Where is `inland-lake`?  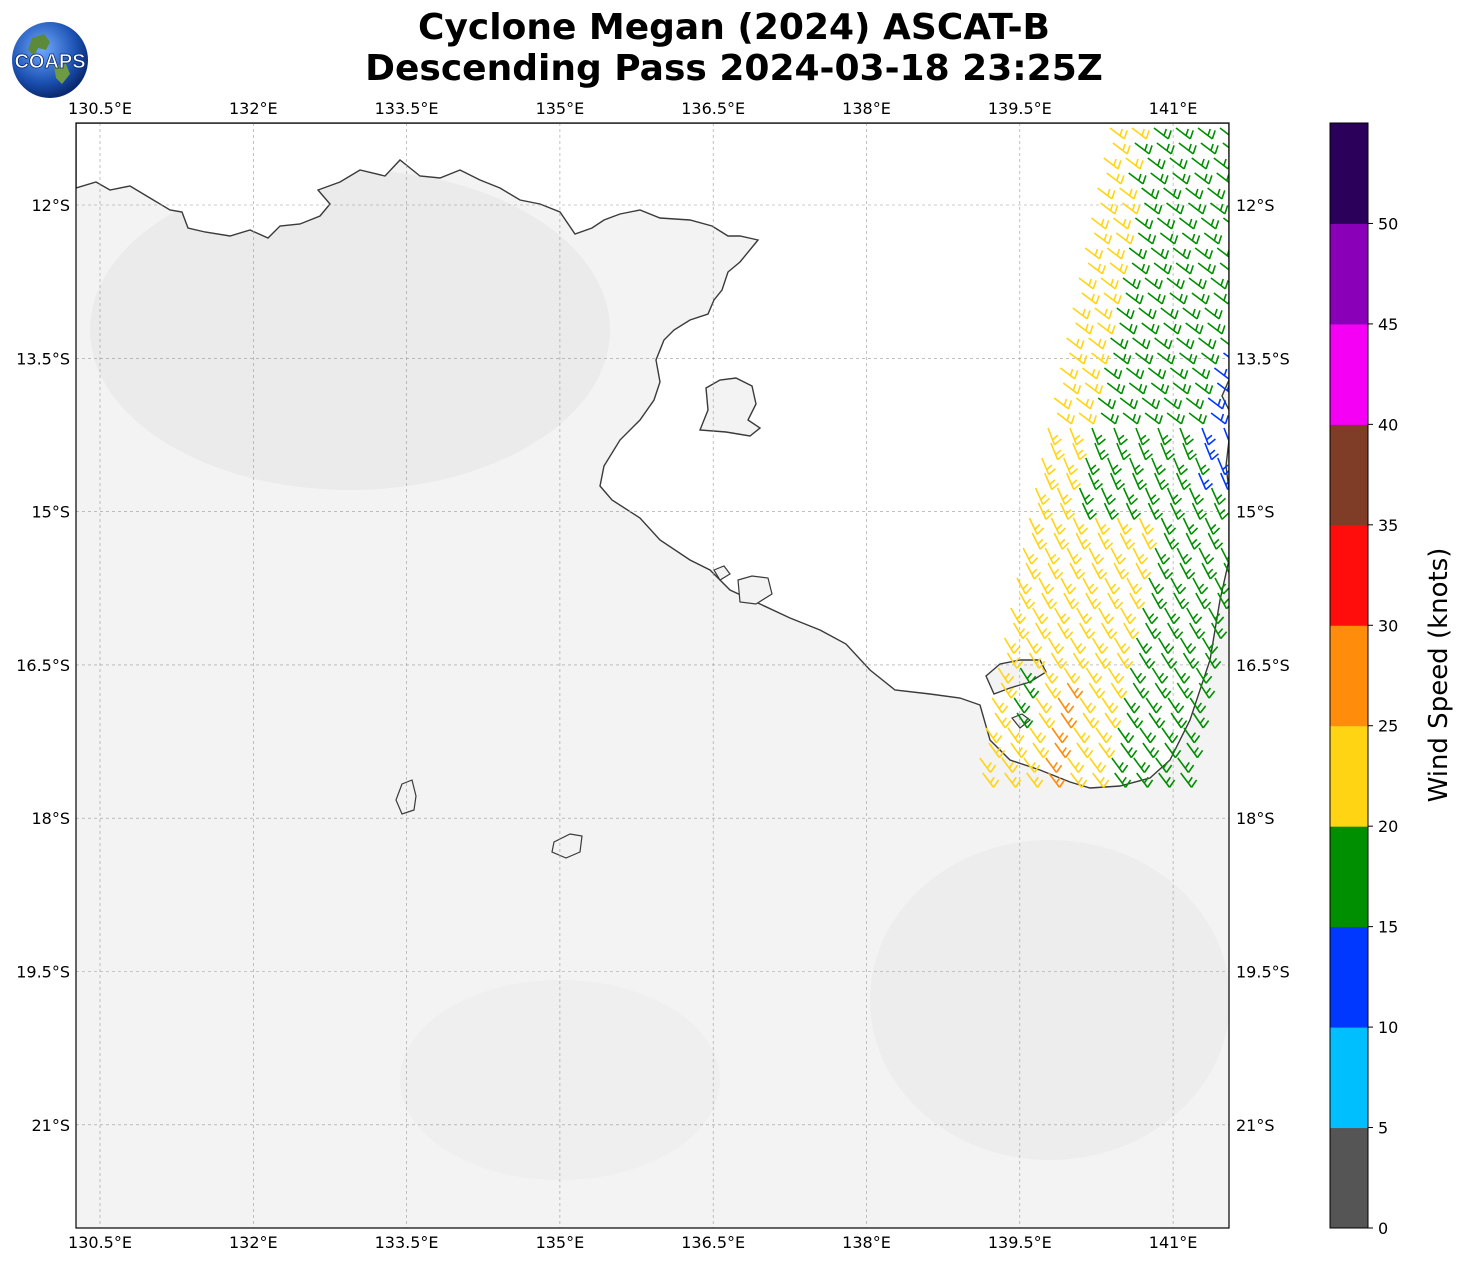
inland-lake is located at coordinates (406, 797).